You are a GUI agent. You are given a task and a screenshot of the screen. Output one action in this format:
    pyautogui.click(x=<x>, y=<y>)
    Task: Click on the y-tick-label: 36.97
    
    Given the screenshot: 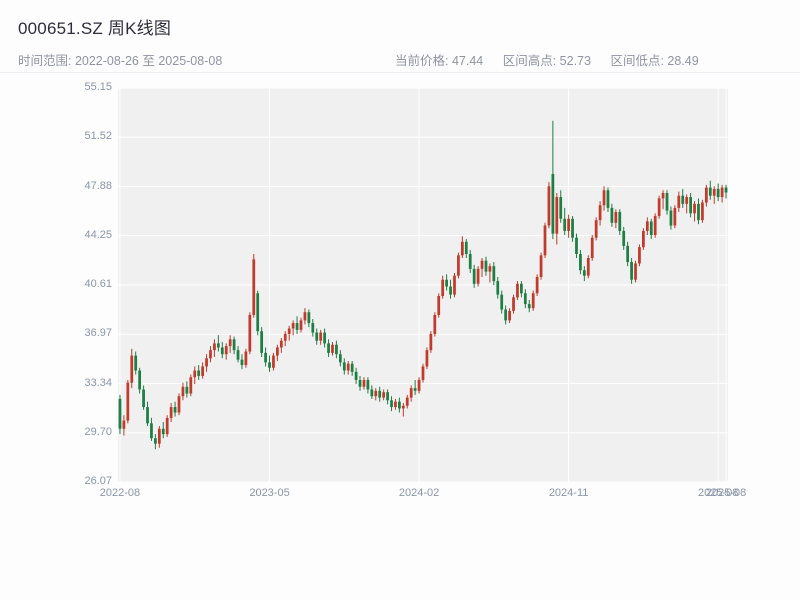 What is the action you would take?
    pyautogui.click(x=98, y=333)
    